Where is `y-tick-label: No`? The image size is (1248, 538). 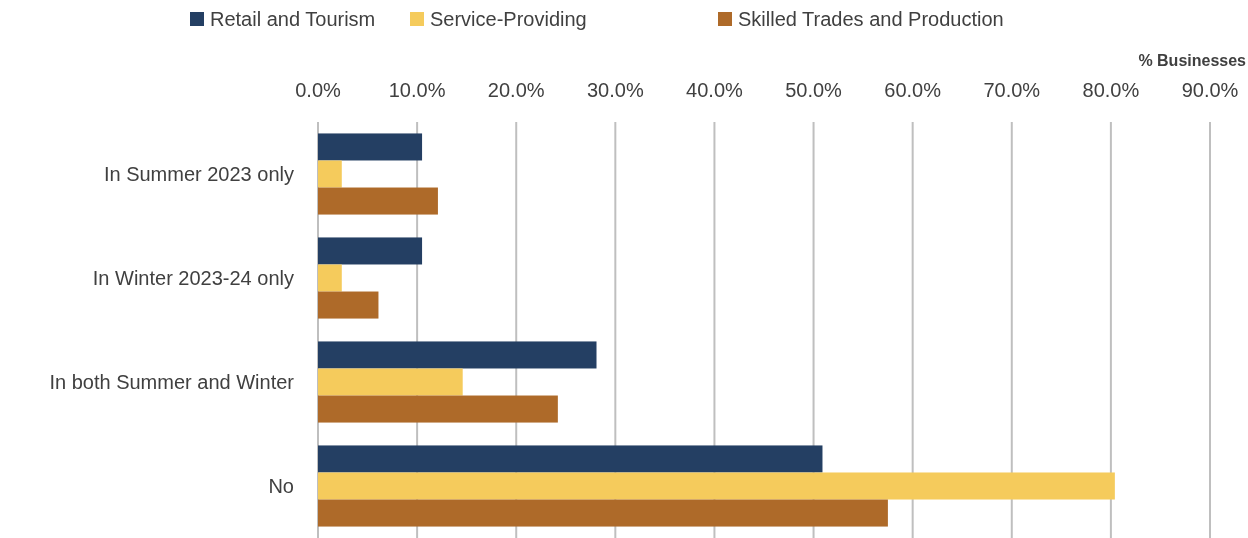
y-tick-label: No is located at coordinates (281, 486).